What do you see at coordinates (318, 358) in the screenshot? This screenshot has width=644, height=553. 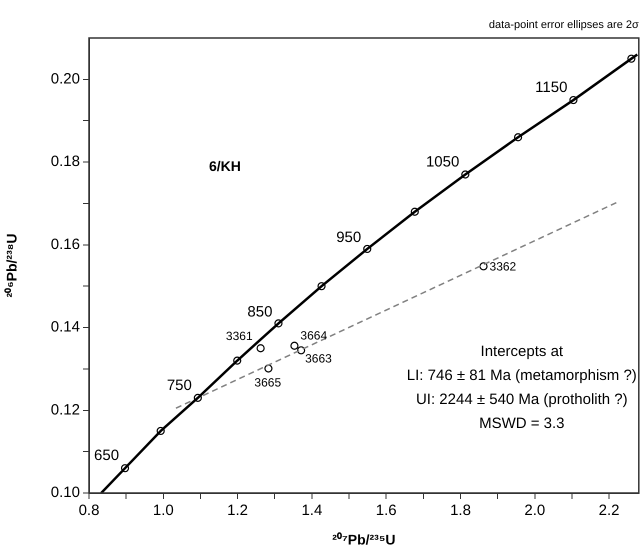 I see `annotation: 3663` at bounding box center [318, 358].